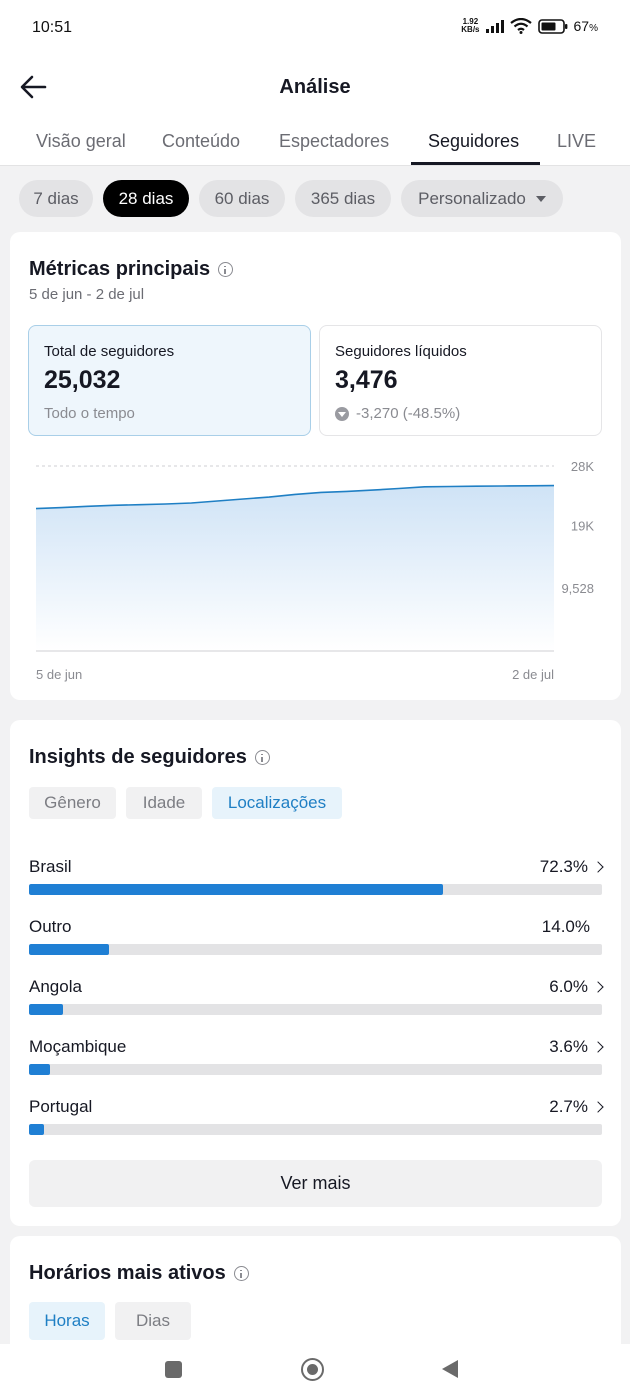 The image size is (630, 1400). I want to click on active-tab-indicator, so click(475, 163).